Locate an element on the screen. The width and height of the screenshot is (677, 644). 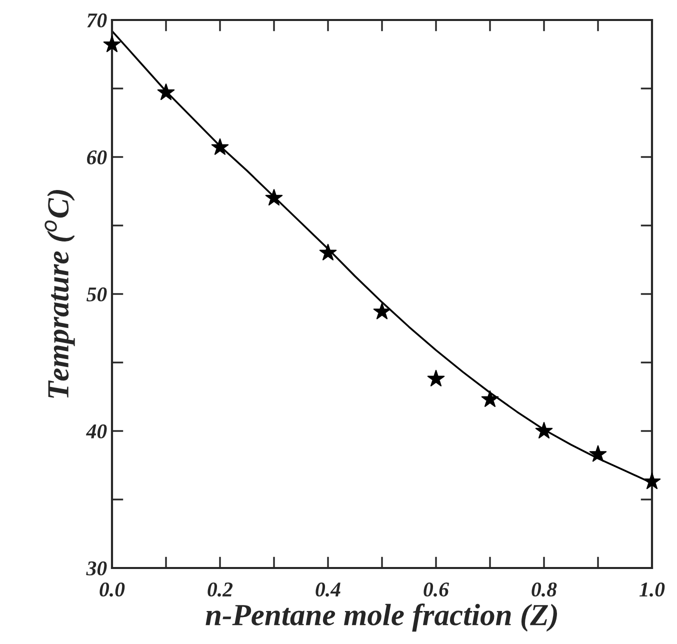
y-tick-label: 40 is located at coordinates (96, 431).